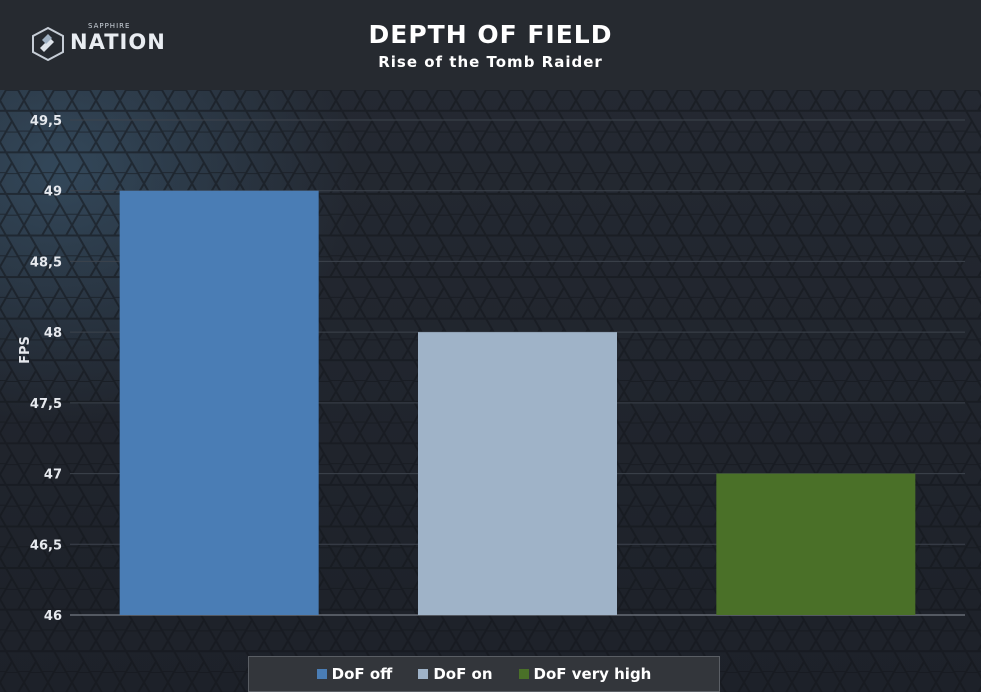 The image size is (981, 692). I want to click on legend-label: DoF off, so click(362, 674).